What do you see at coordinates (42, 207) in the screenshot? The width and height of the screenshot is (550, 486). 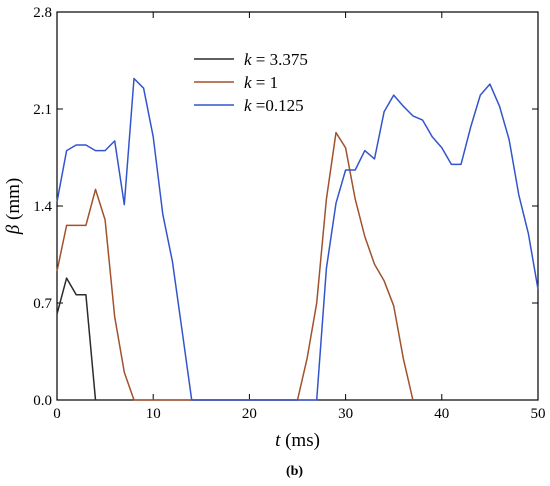 I see `y-tick-label: 1.4` at bounding box center [42, 207].